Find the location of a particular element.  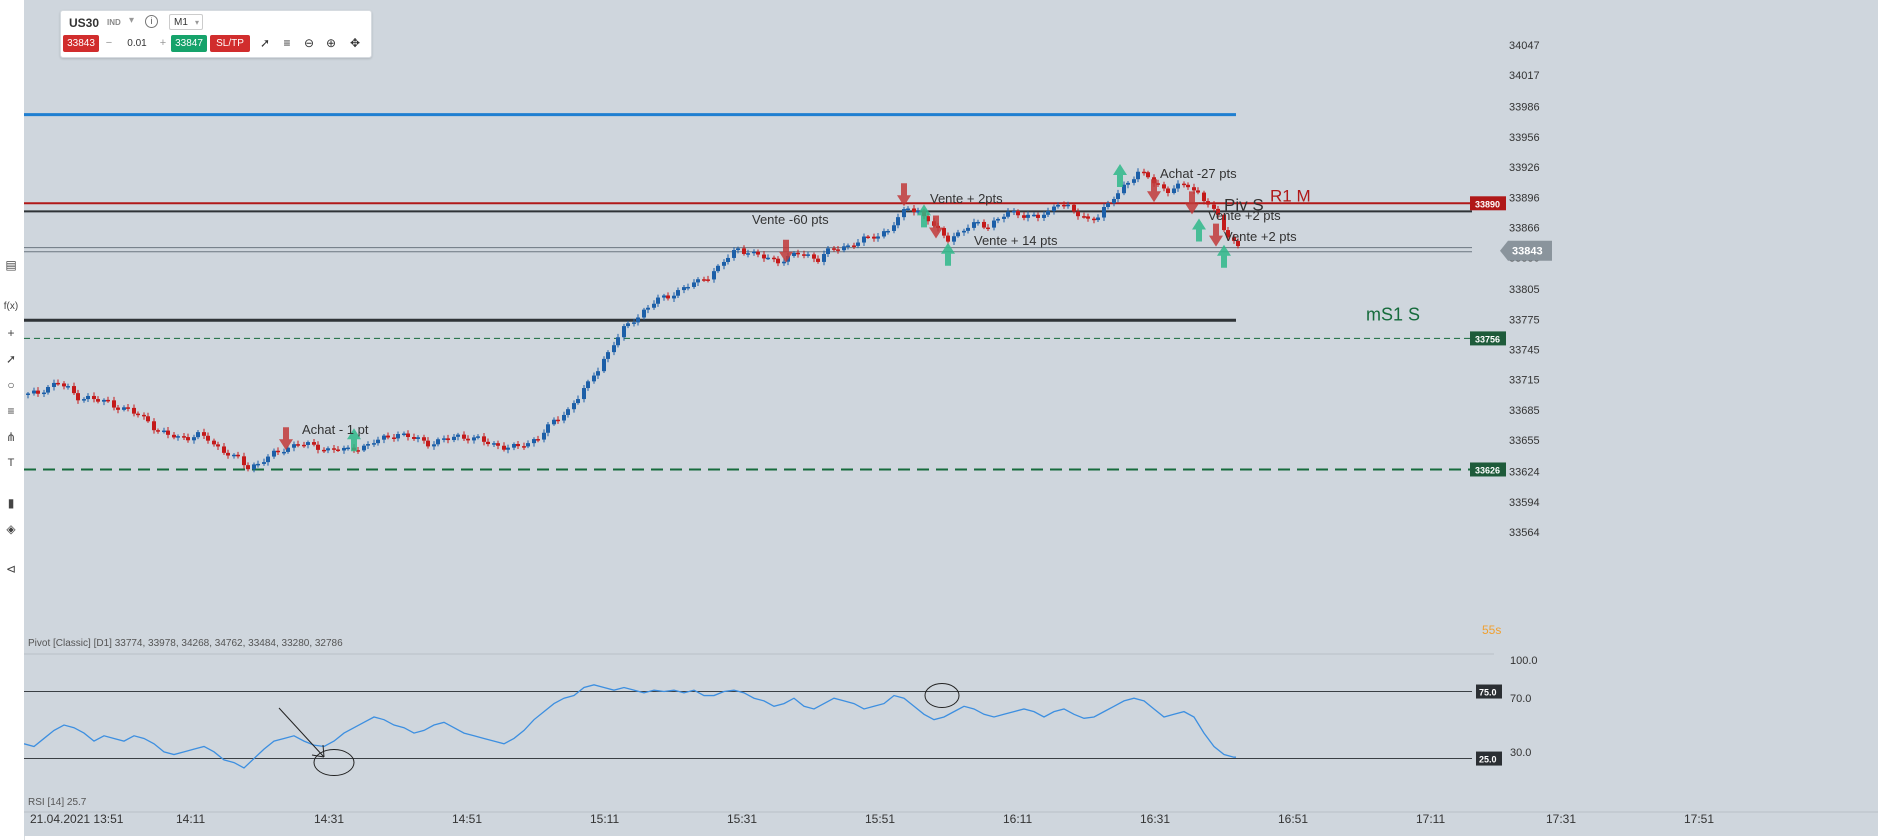

info-icon: i is located at coordinates (151, 21).